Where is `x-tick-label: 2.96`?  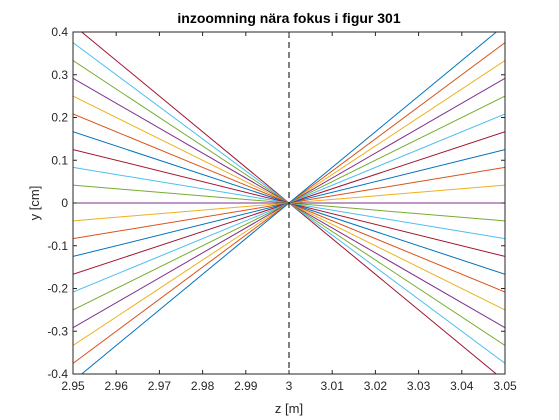
x-tick-label: 2.96 is located at coordinates (117, 386).